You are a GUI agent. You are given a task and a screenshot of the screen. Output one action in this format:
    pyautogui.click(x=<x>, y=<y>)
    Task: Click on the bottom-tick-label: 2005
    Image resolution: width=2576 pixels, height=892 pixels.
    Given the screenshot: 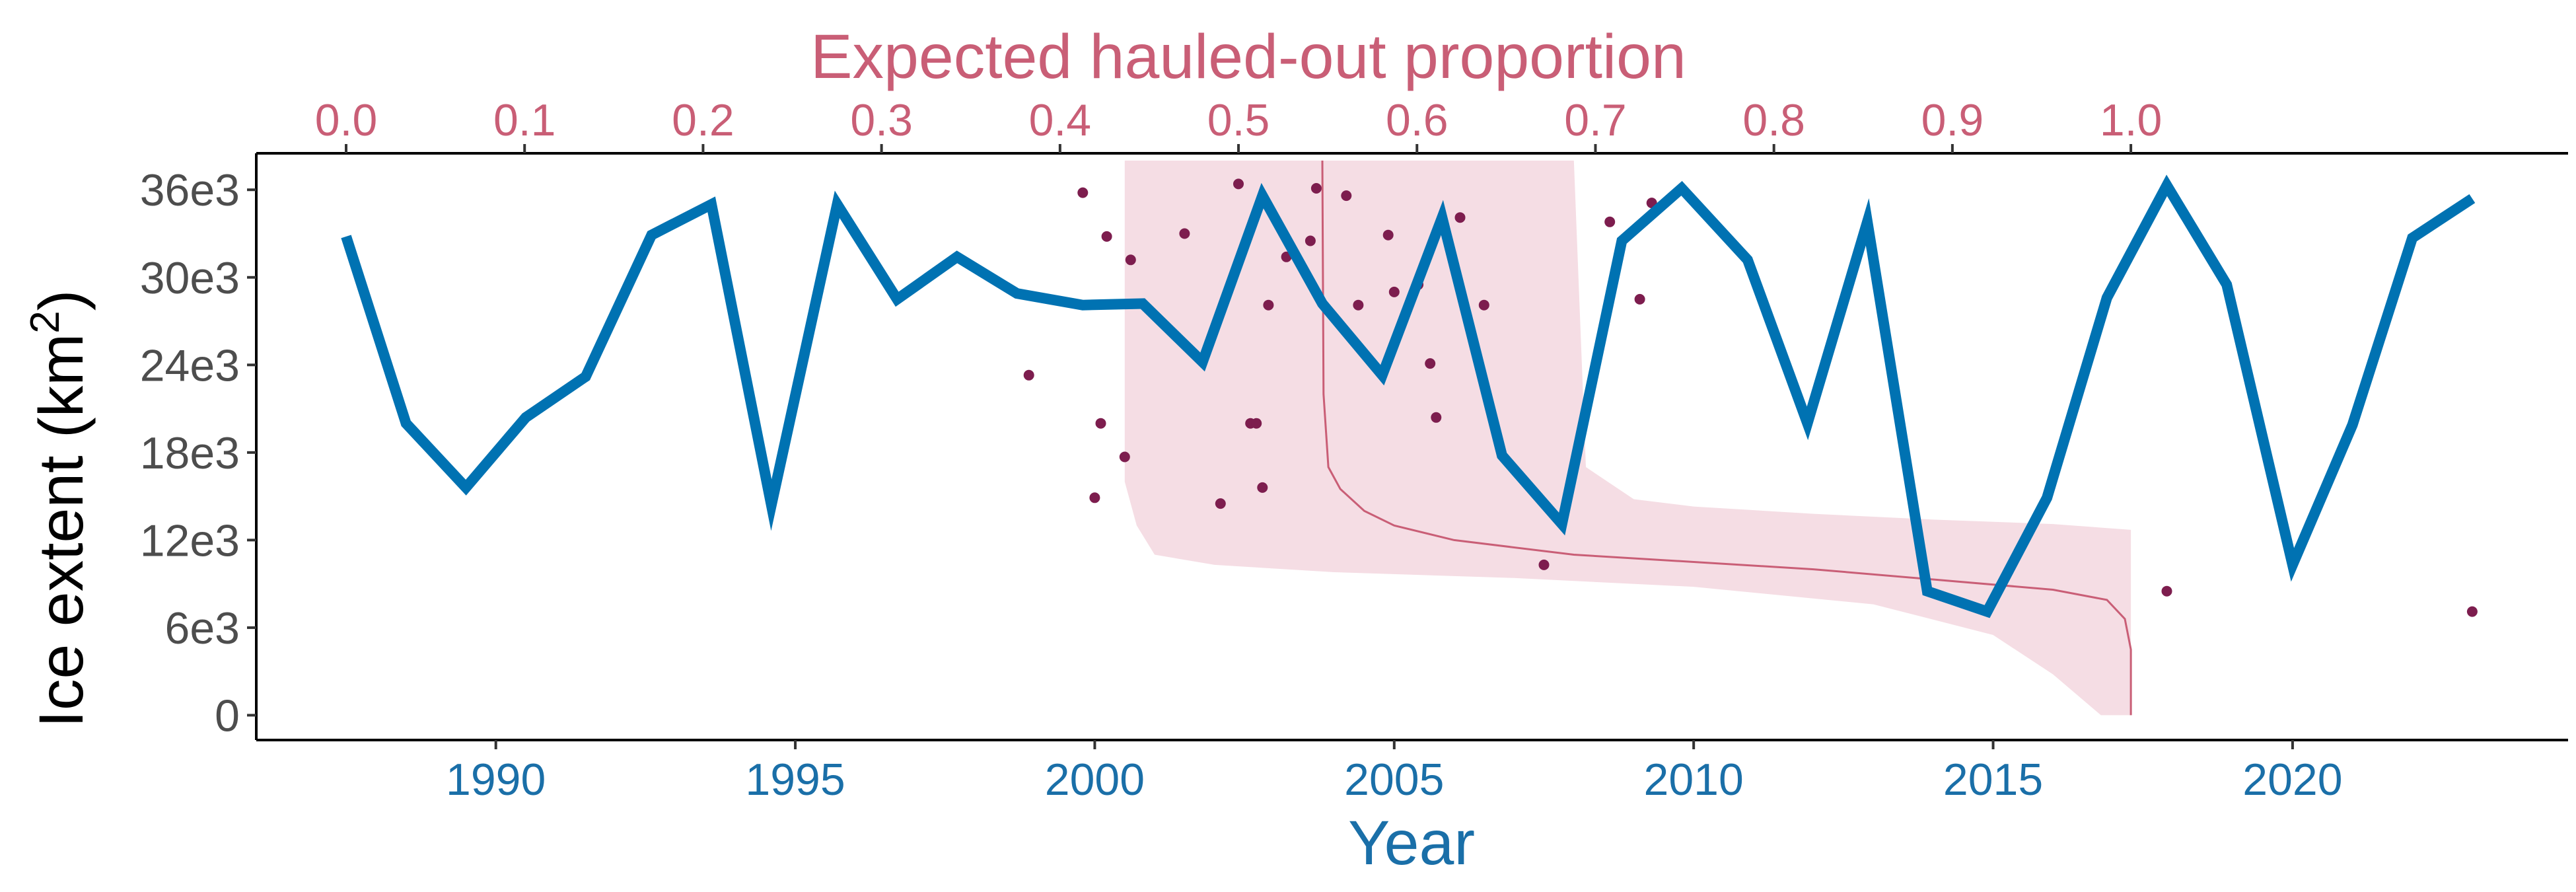 What is the action you would take?
    pyautogui.click(x=1394, y=780)
    